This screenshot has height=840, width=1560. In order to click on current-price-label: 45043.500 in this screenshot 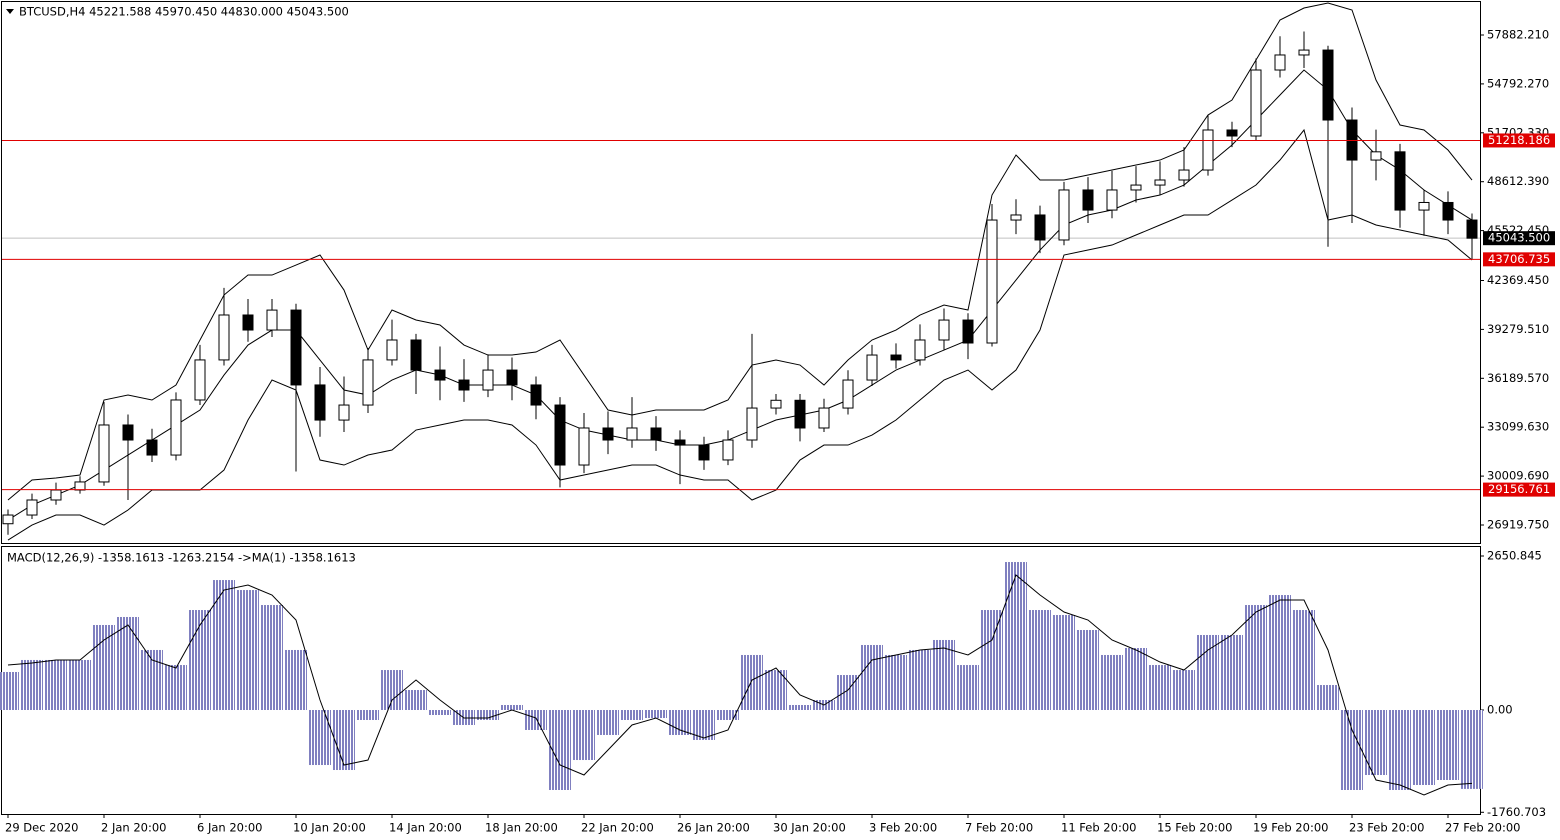, I will do `click(1519, 238)`.